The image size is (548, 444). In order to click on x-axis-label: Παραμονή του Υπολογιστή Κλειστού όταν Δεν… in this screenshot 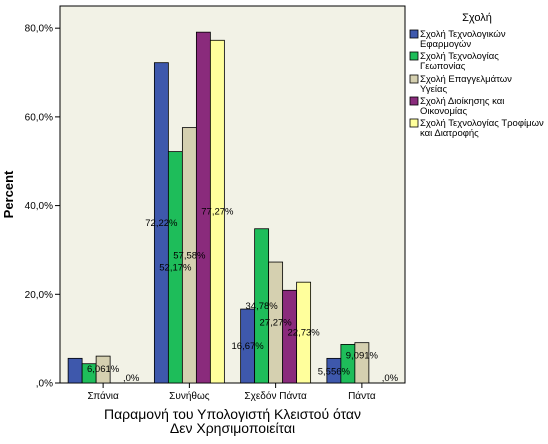, I will do `click(232, 421)`.